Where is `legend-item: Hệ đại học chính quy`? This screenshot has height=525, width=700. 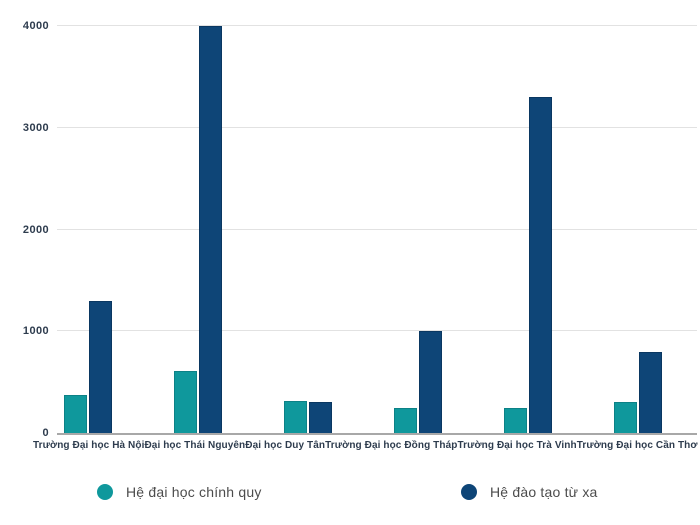 legend-item: Hệ đại học chính quy is located at coordinates (179, 491).